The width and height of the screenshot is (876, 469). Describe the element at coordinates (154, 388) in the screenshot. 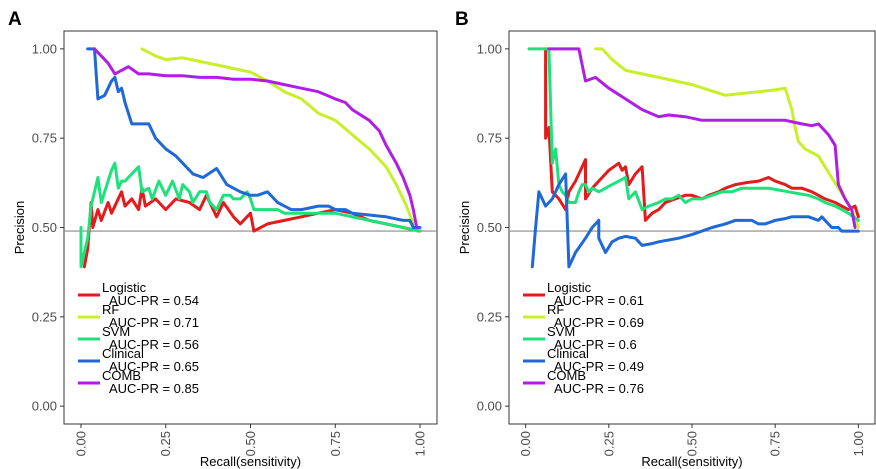

I see `legend-auc-label: AUC-PR = 0.85` at that location.